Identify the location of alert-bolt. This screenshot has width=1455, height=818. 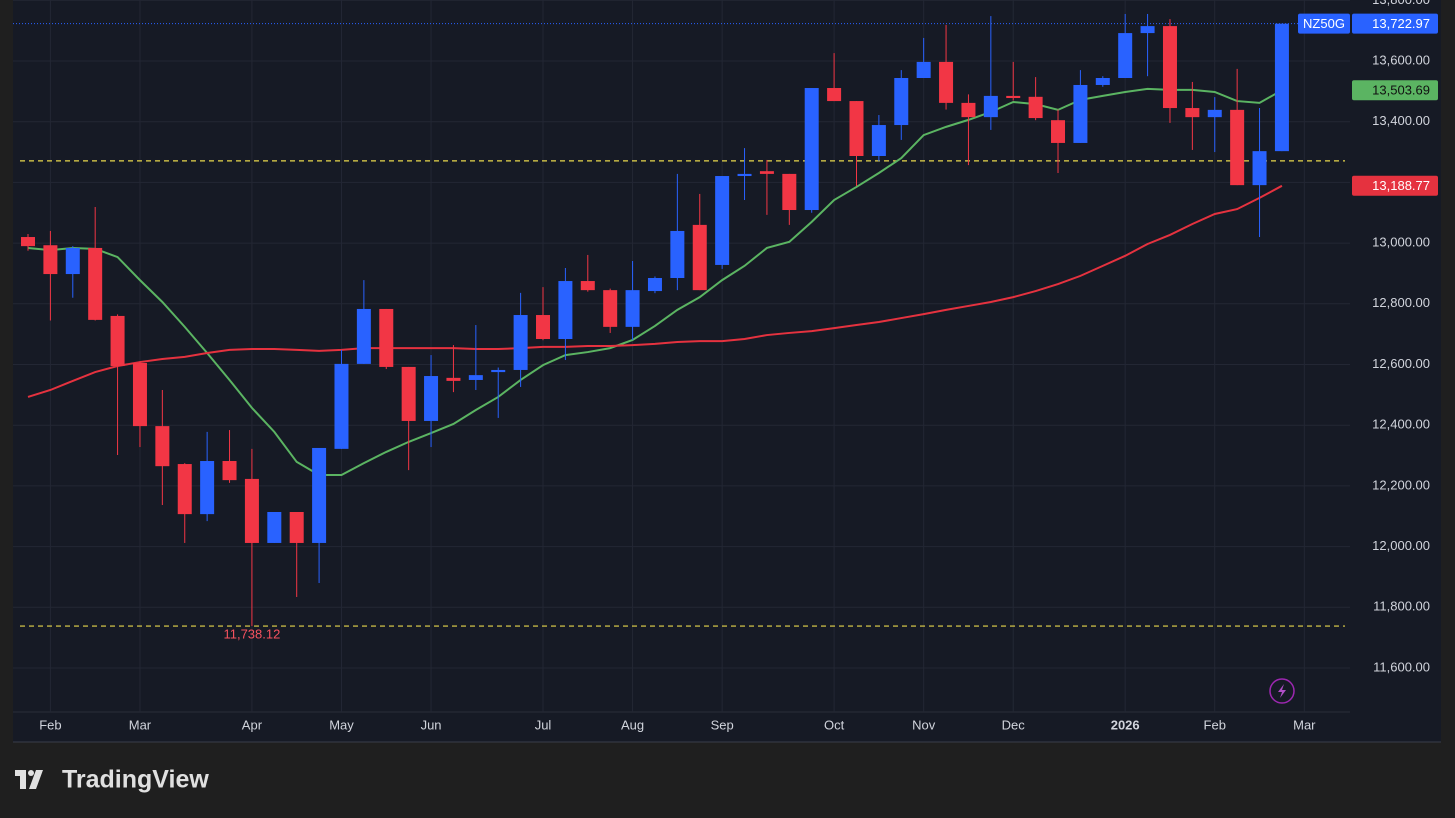
(1282, 691).